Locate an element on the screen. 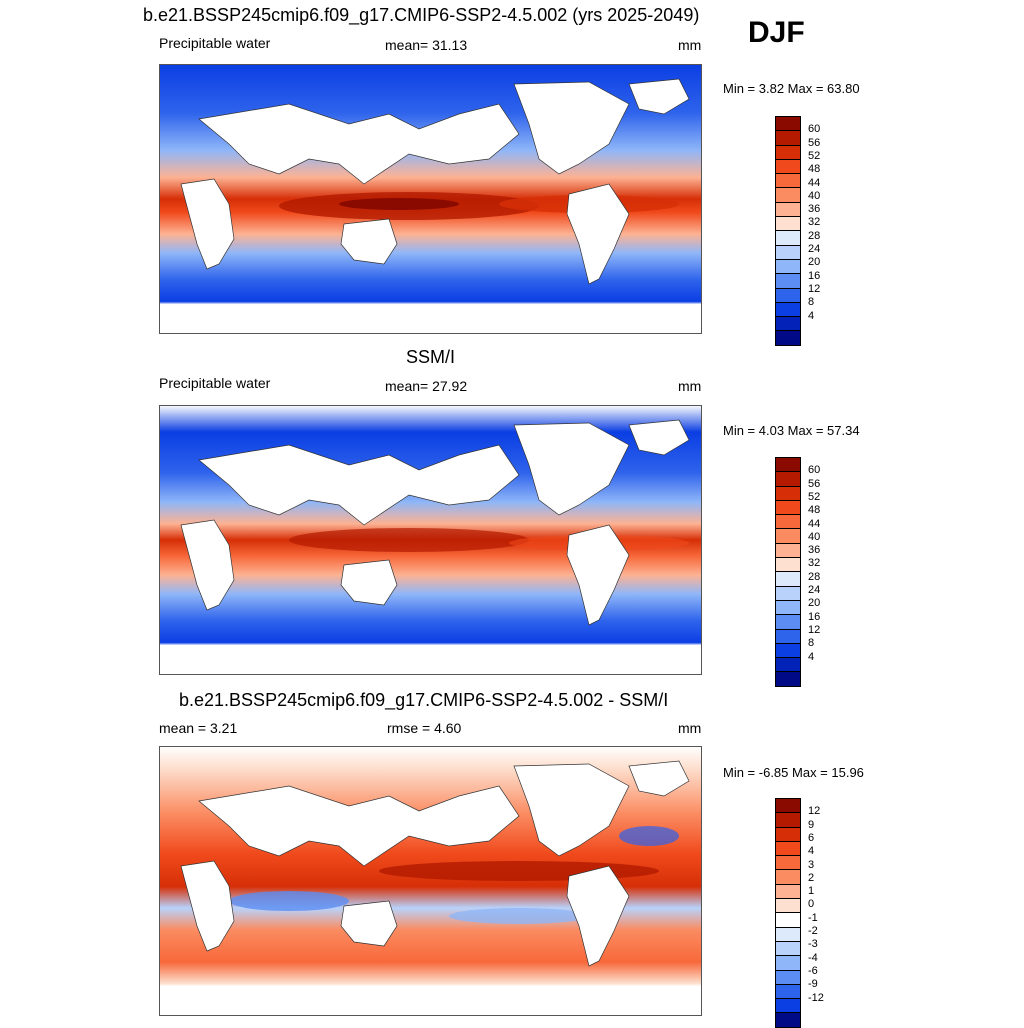 The width and height of the screenshot is (1024, 1028). panel-3-minmax: Min = -6.85 Max = 15.96 is located at coordinates (793, 772).